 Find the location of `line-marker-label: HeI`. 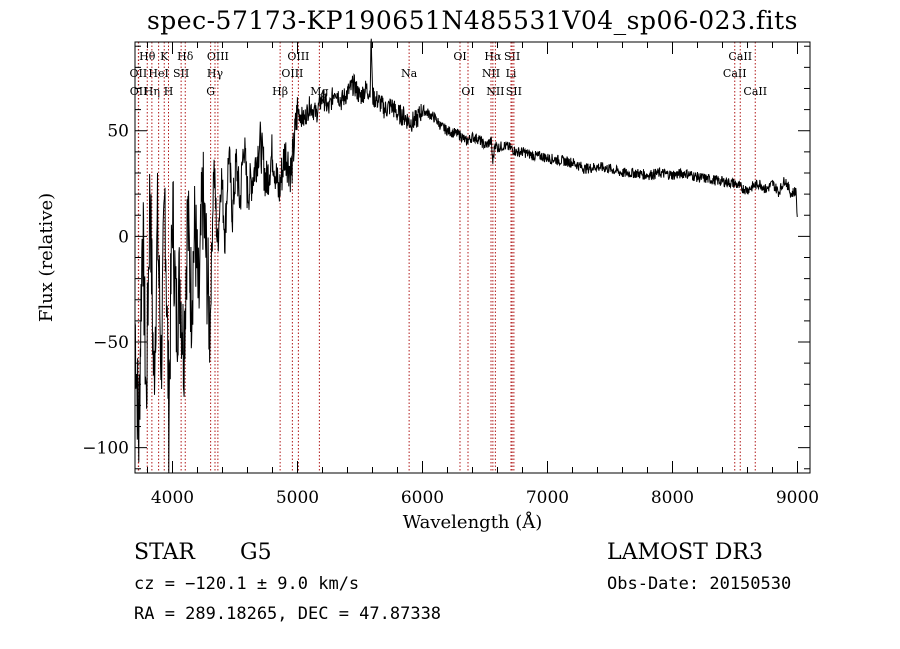

line-marker-label: HeI is located at coordinates (158, 73).